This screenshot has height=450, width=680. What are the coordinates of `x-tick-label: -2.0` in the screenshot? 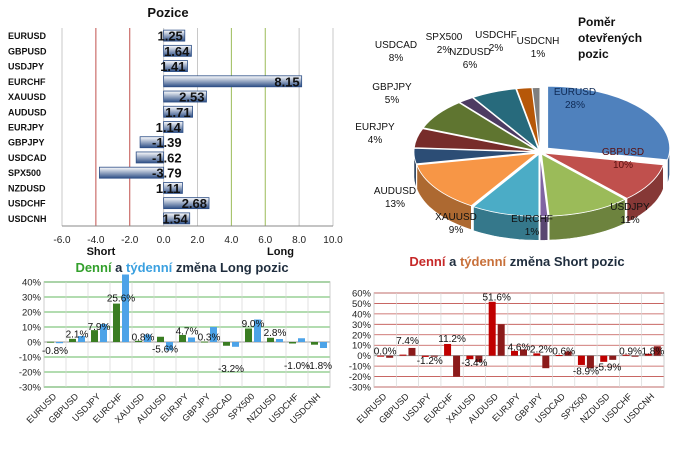 It's located at (130, 240).